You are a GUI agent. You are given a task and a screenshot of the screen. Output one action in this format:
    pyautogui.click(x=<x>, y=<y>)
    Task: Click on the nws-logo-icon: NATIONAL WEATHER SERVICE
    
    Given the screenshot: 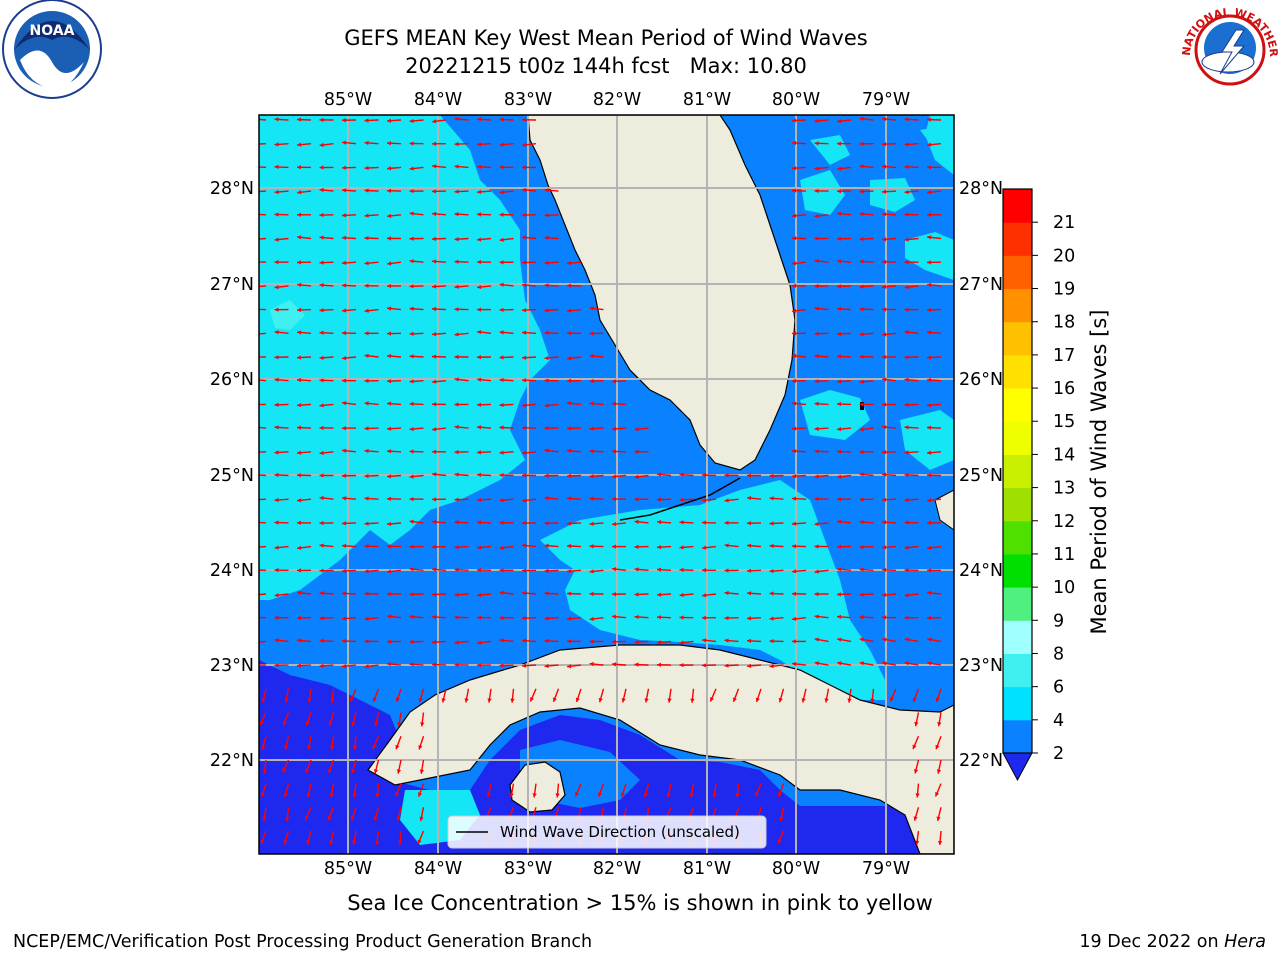 What is the action you would take?
    pyautogui.click(x=640, y=49)
    